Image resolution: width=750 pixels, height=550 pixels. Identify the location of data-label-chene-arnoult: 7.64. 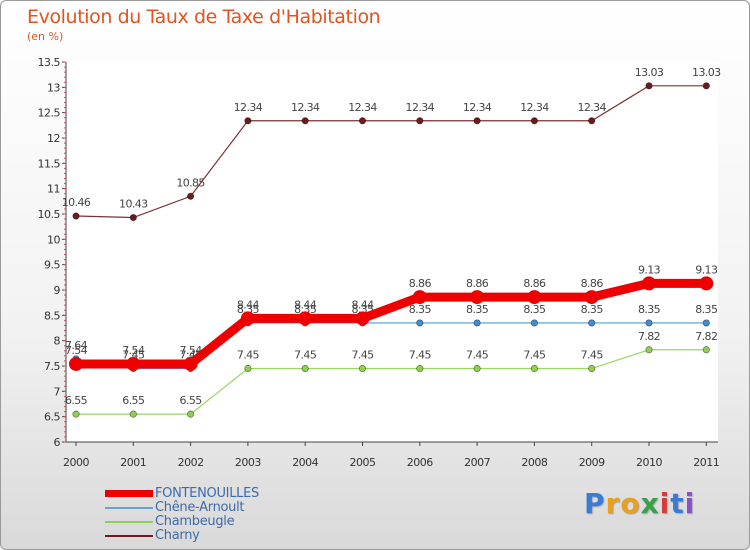
(76, 345).